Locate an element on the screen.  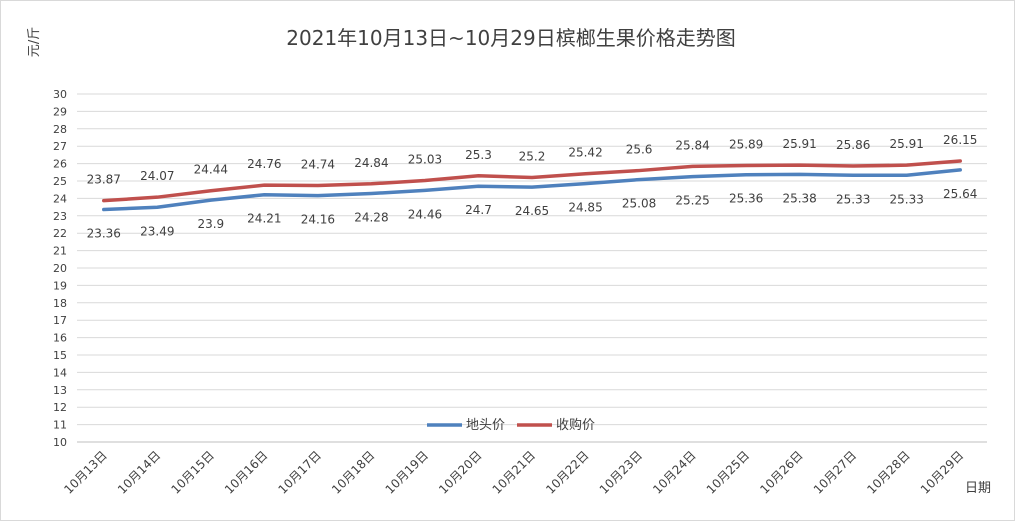
y-tick-label: 16 is located at coordinates (60, 338).